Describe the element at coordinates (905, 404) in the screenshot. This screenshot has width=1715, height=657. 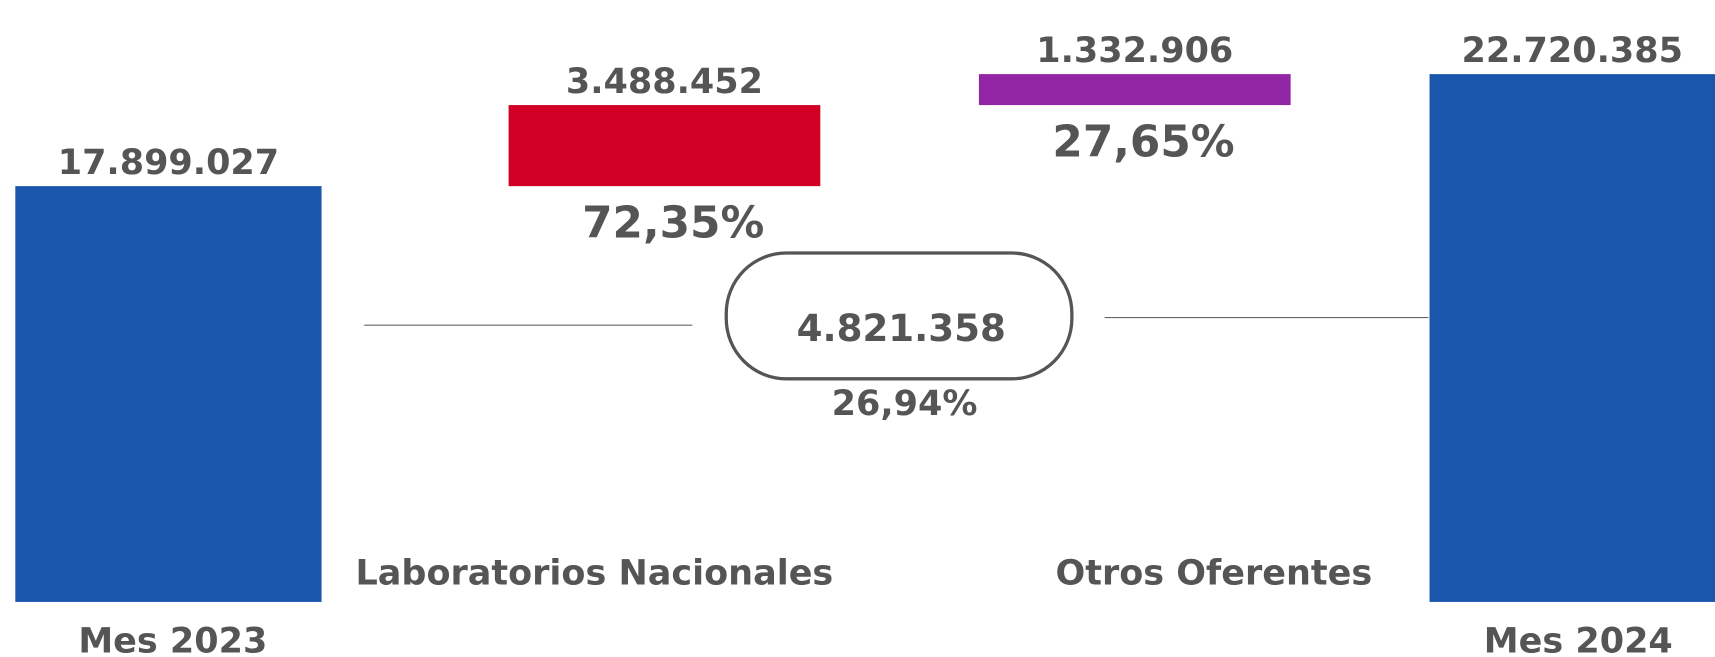
I see `change-percent-label: 26,94%` at that location.